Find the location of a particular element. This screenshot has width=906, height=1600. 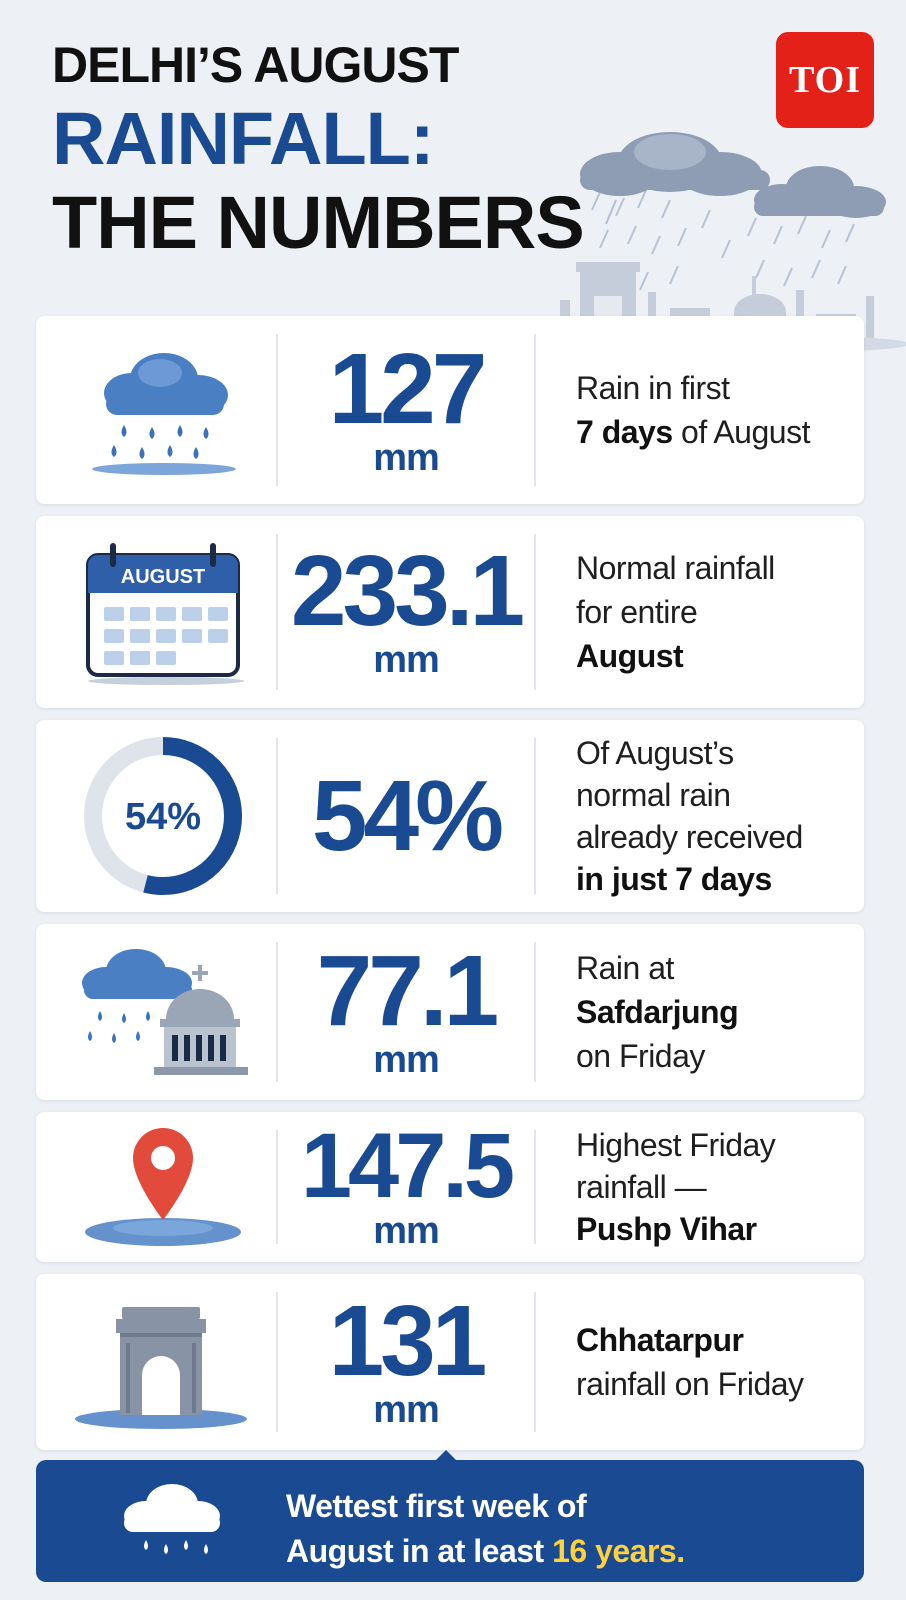

highlight-years: 16 years. is located at coordinates (618, 1550).